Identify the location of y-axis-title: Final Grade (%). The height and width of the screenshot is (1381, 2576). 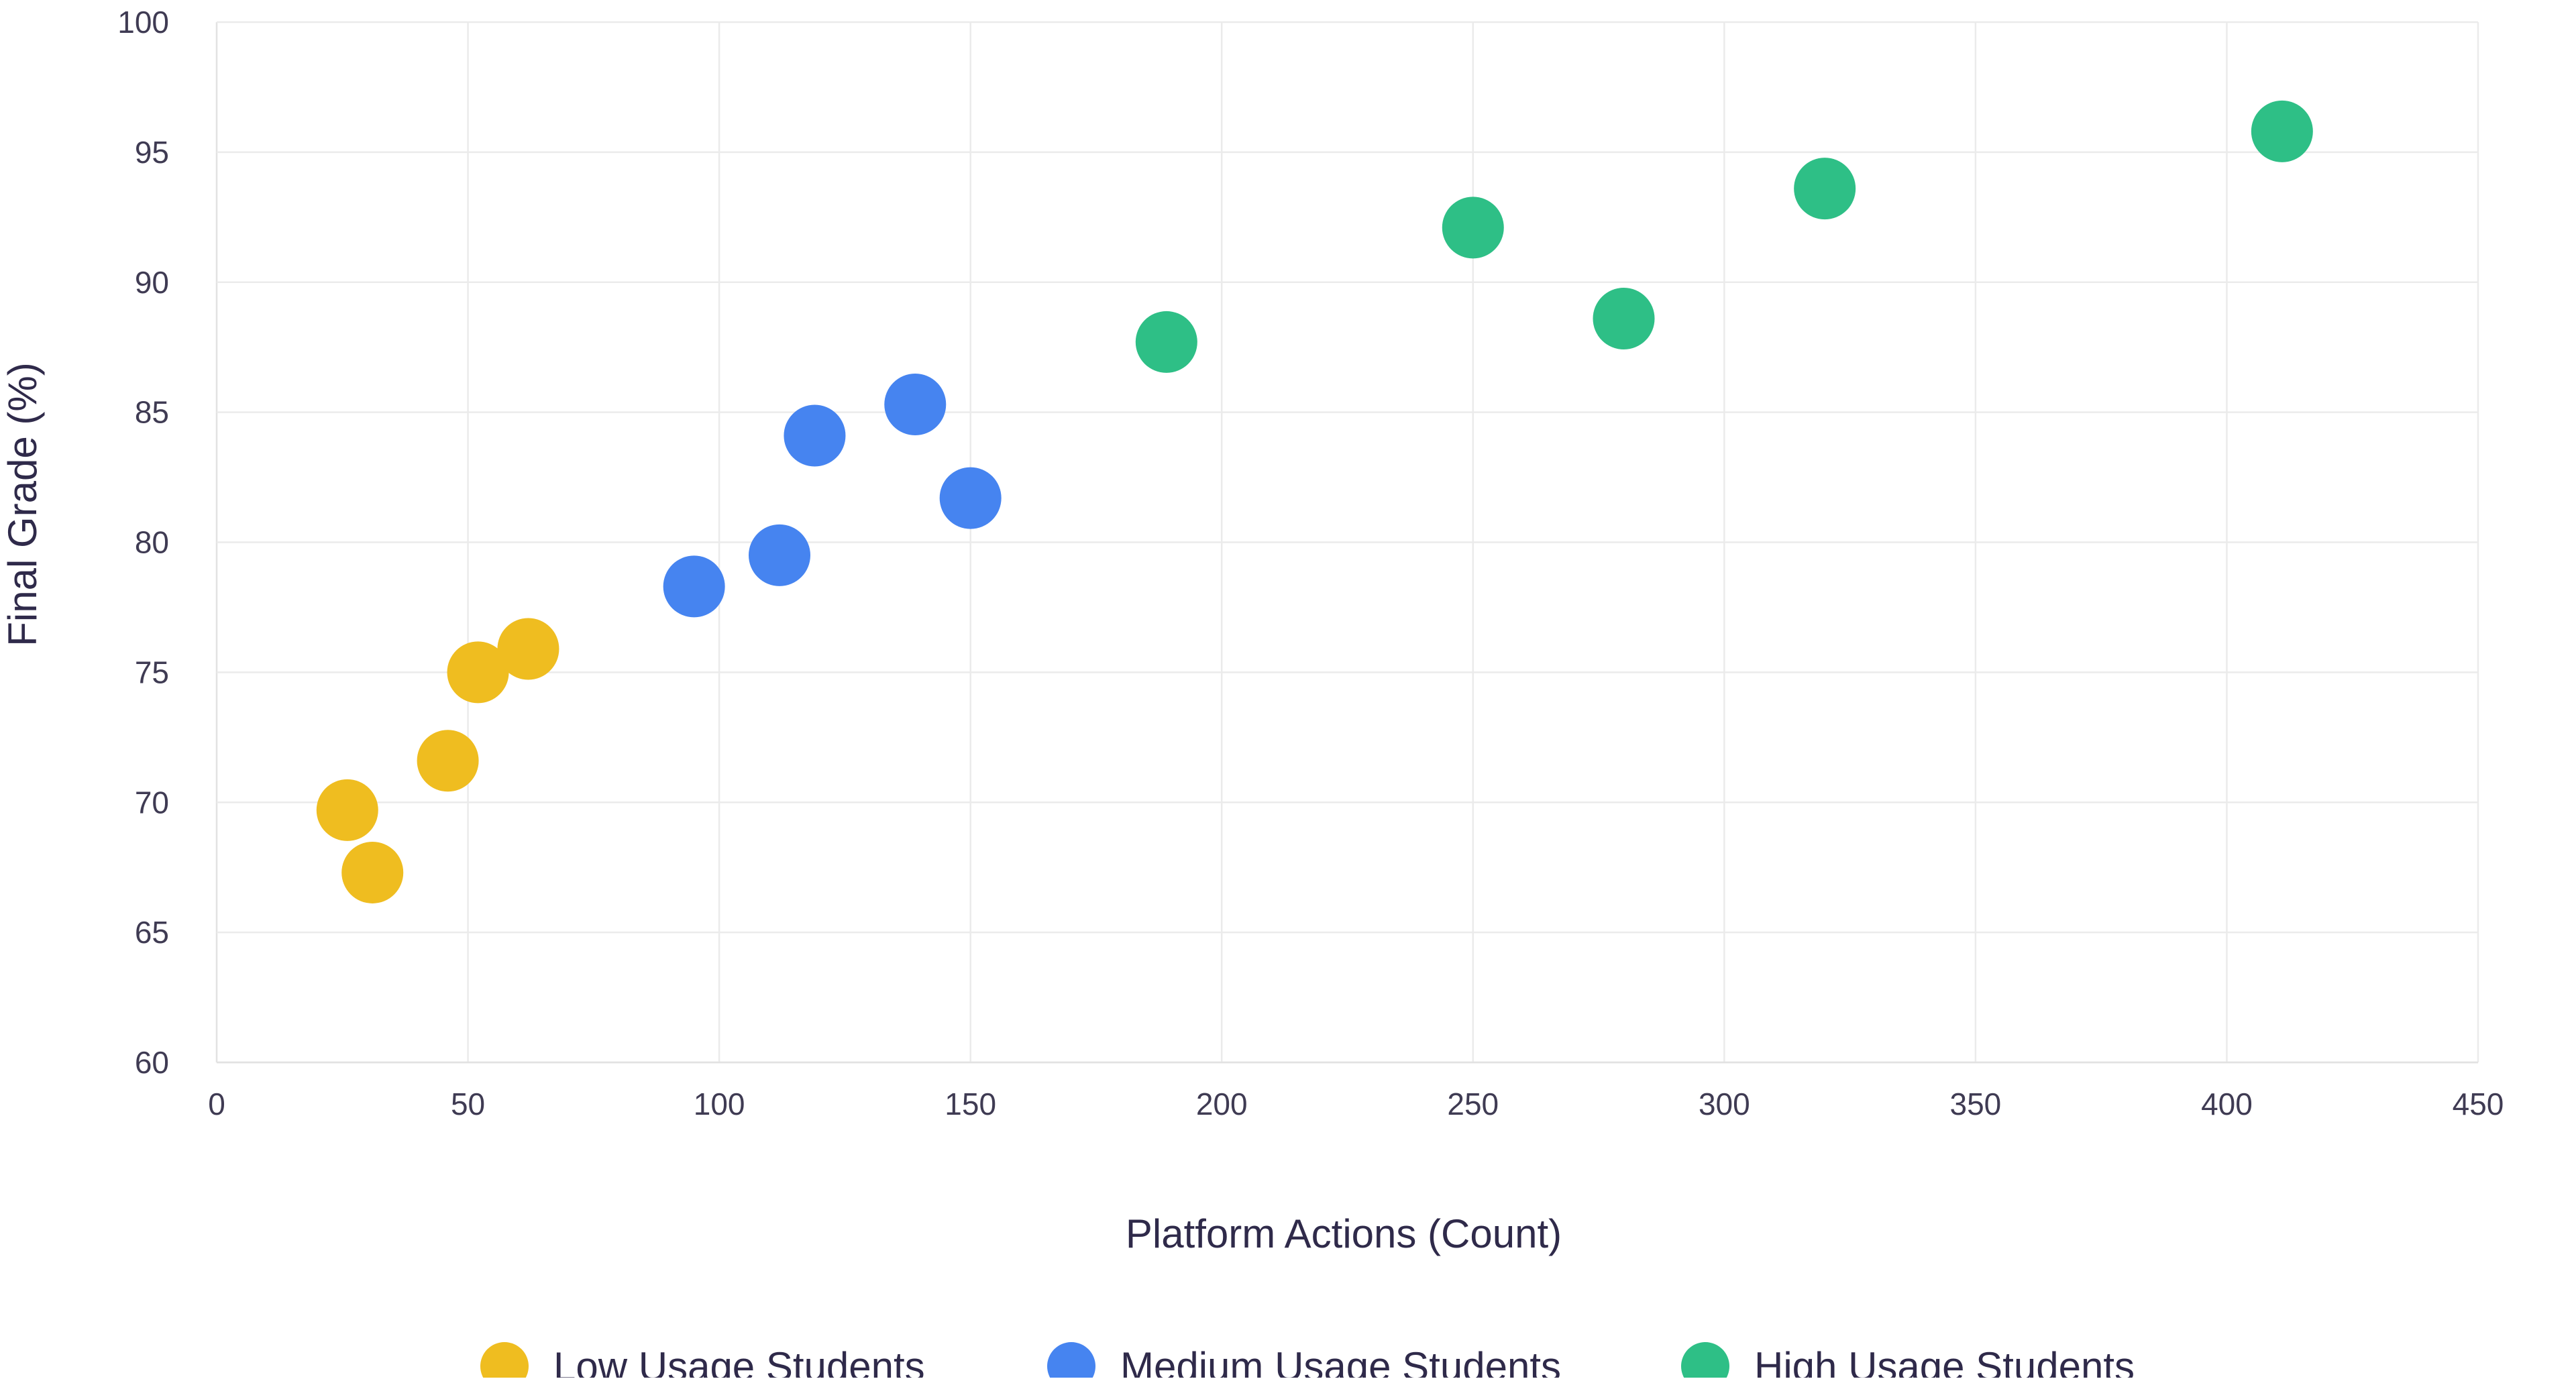
(22, 504).